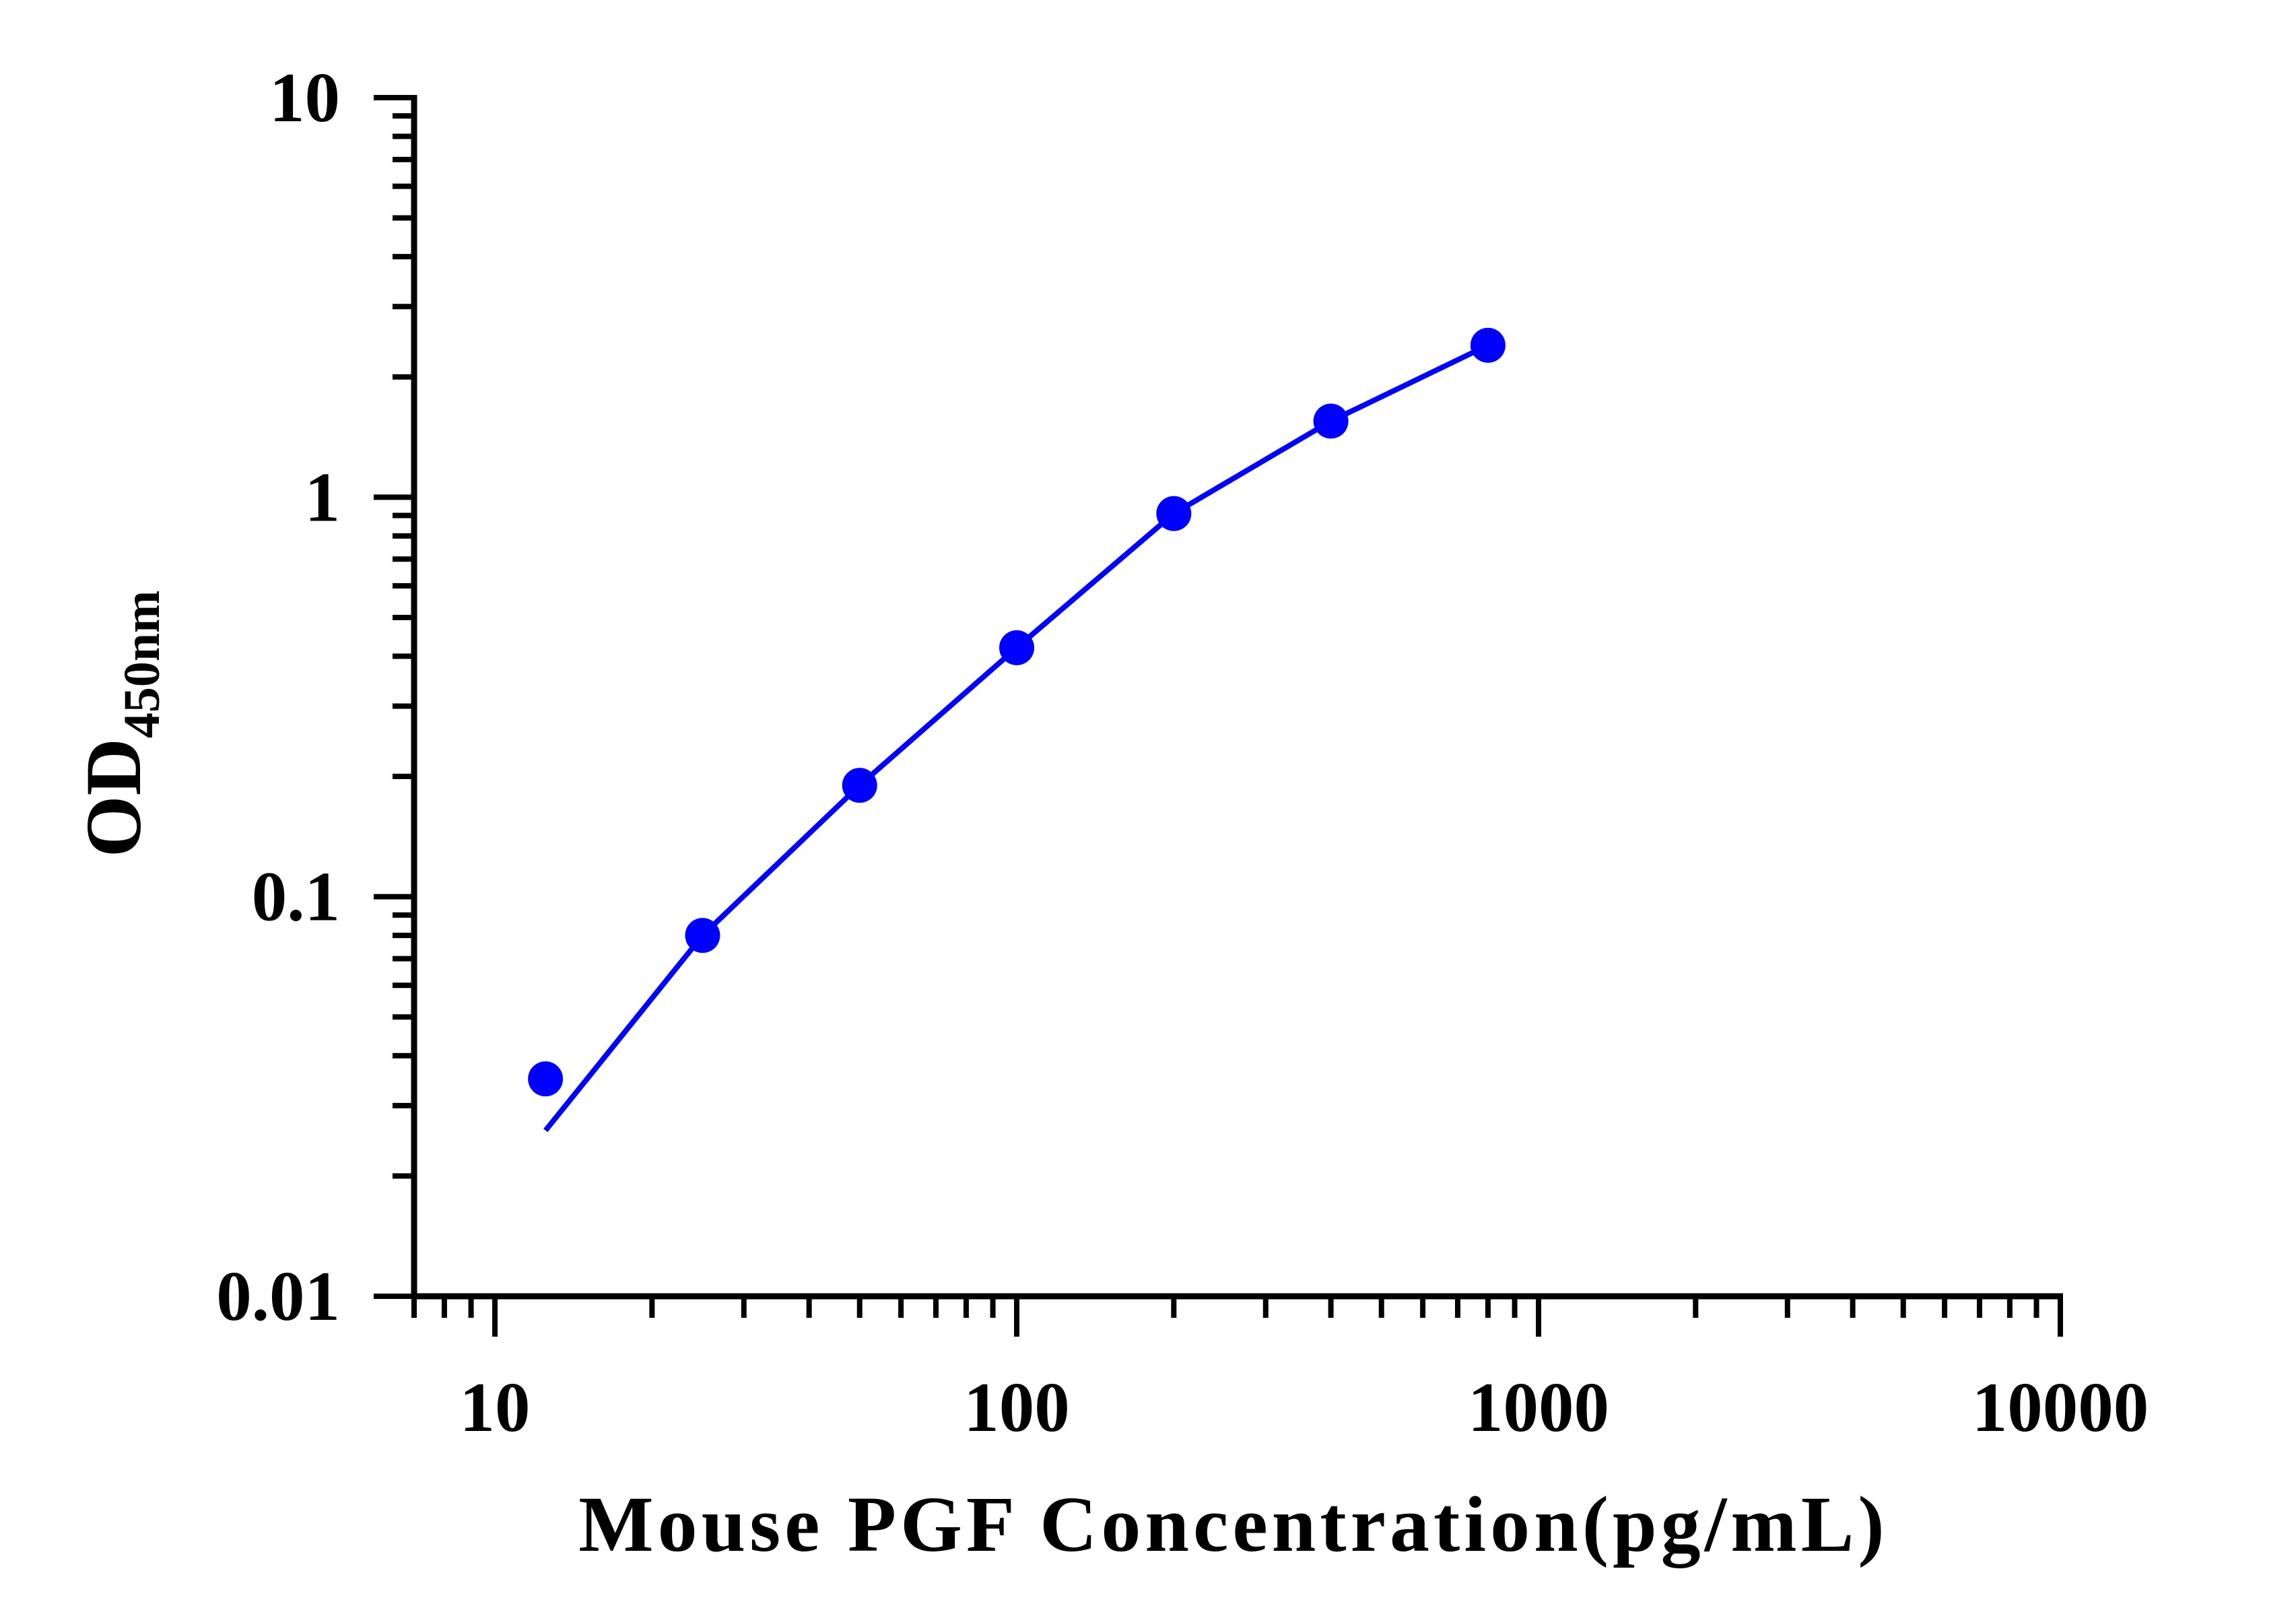 The image size is (2296, 1604). I want to click on y-axis-title-subscript: 450nm, so click(142, 665).